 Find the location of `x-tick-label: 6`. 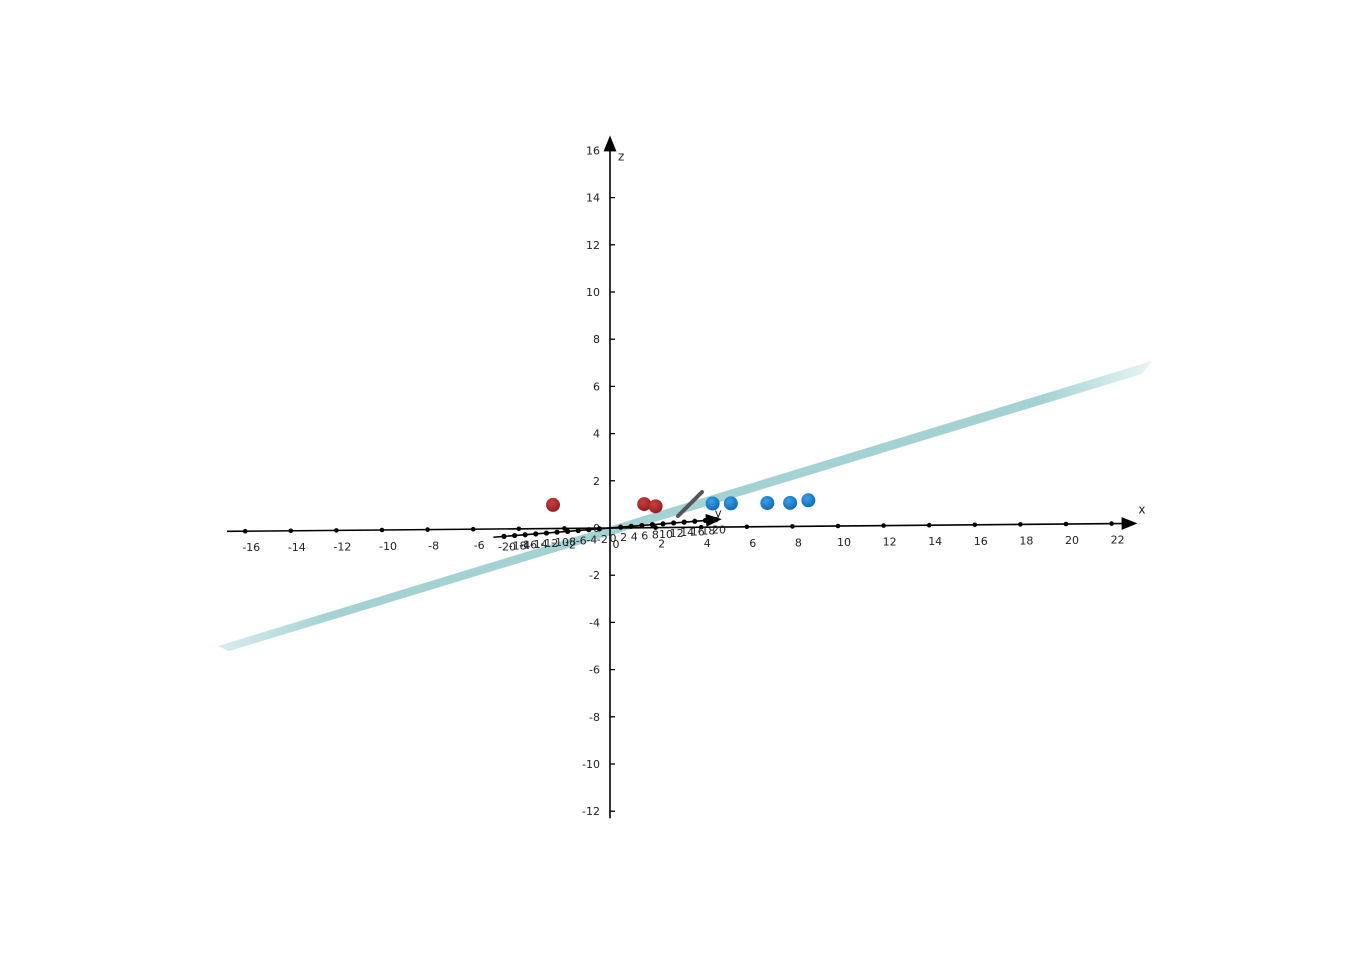

x-tick-label: 6 is located at coordinates (752, 543).